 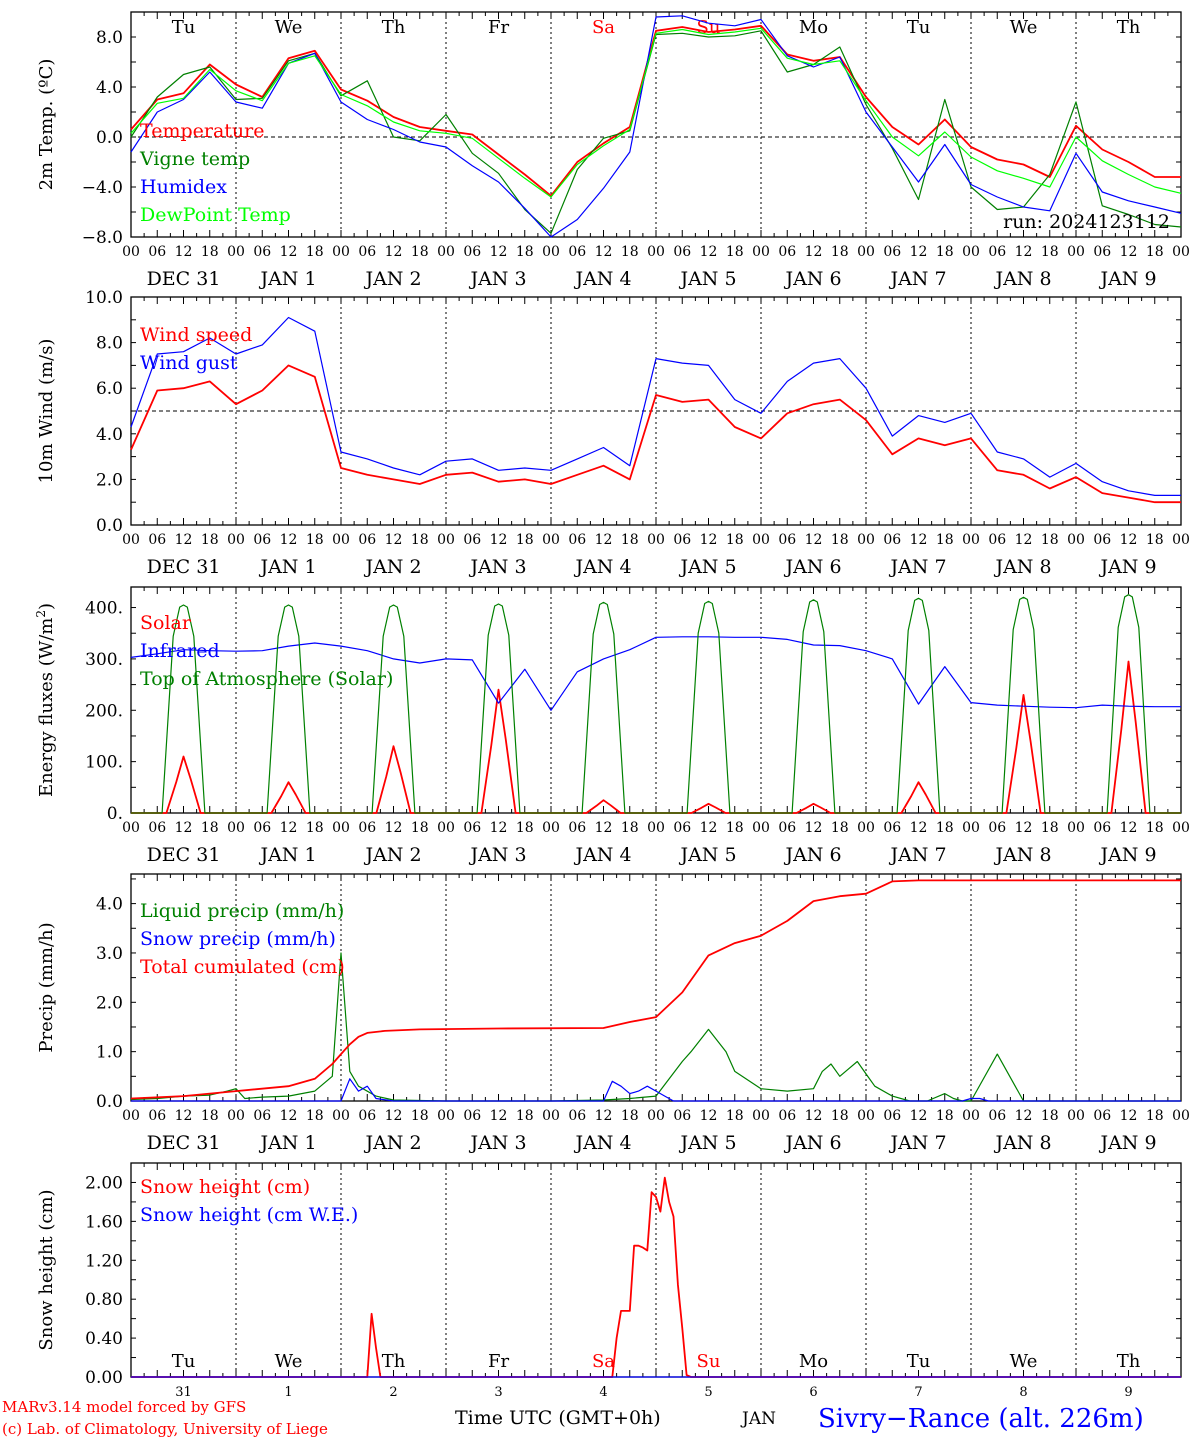 I want to click on x-axis-title: Time UTC (GMT+0h), so click(x=558, y=1418).